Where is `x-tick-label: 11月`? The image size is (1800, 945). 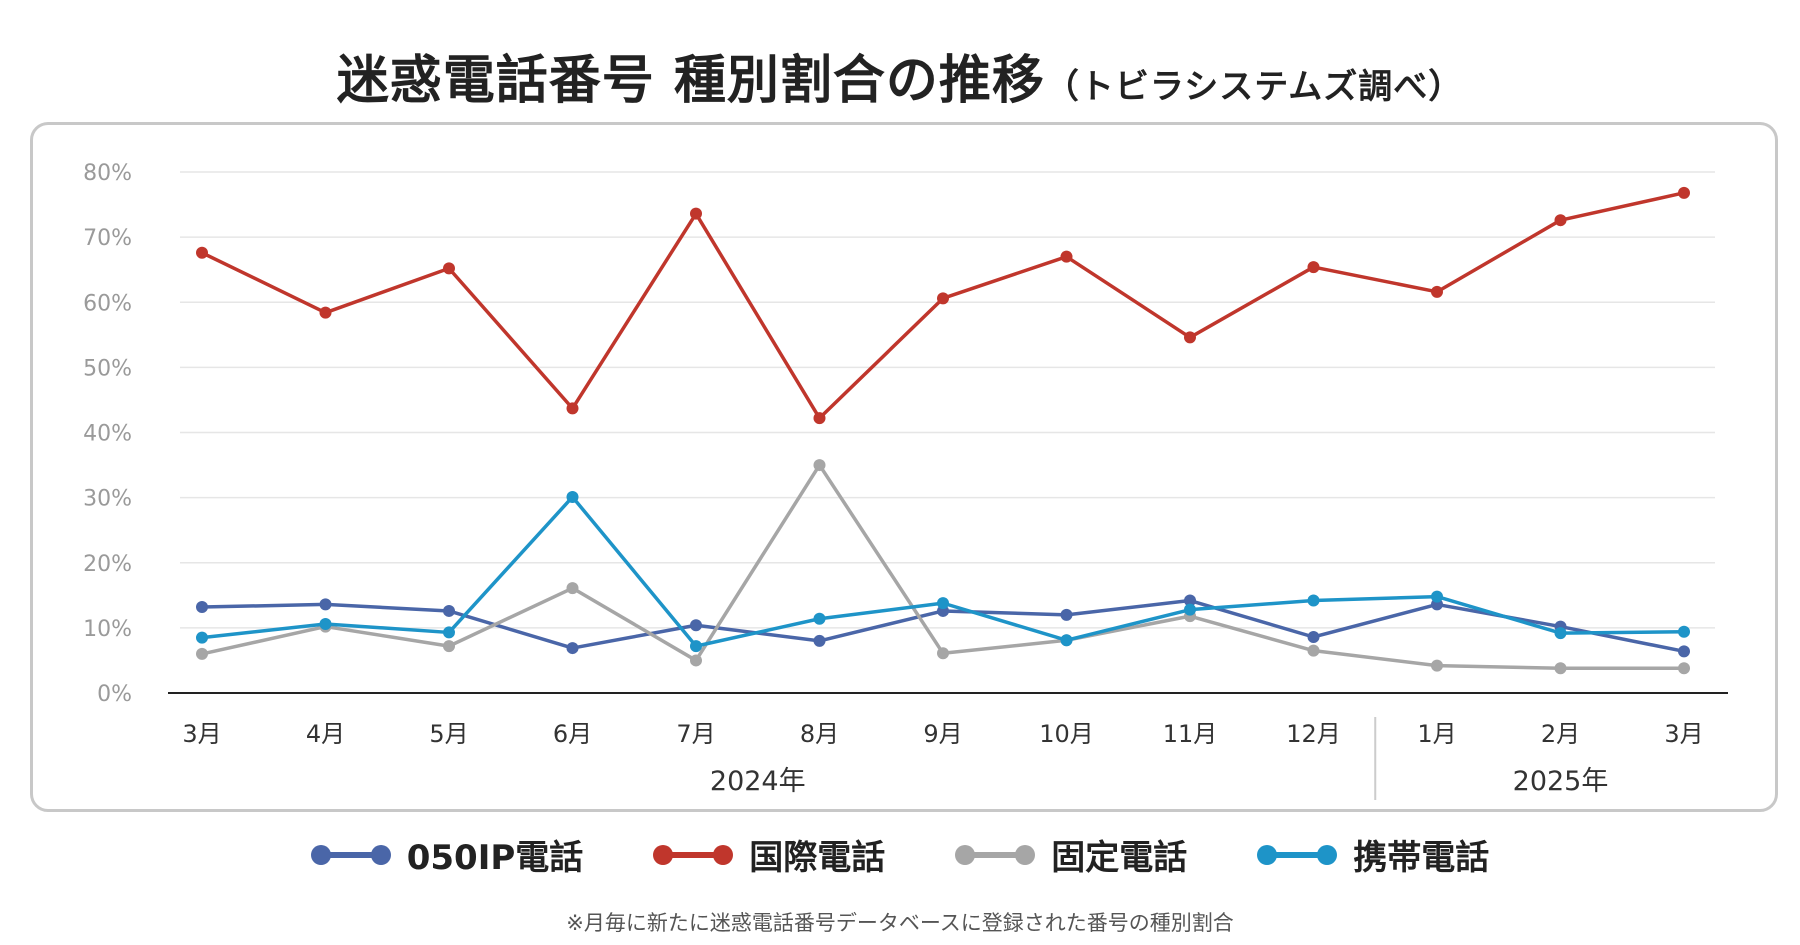 x-tick-label: 11月 is located at coordinates (1190, 734).